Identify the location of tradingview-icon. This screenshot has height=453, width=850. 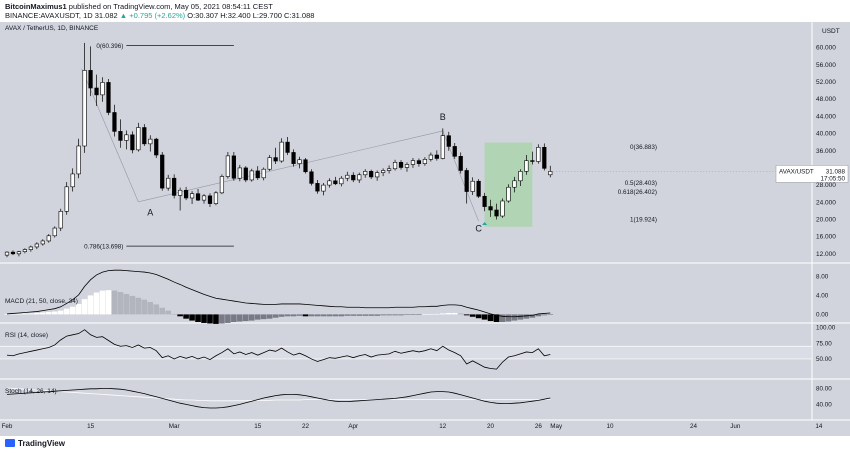
(10, 443).